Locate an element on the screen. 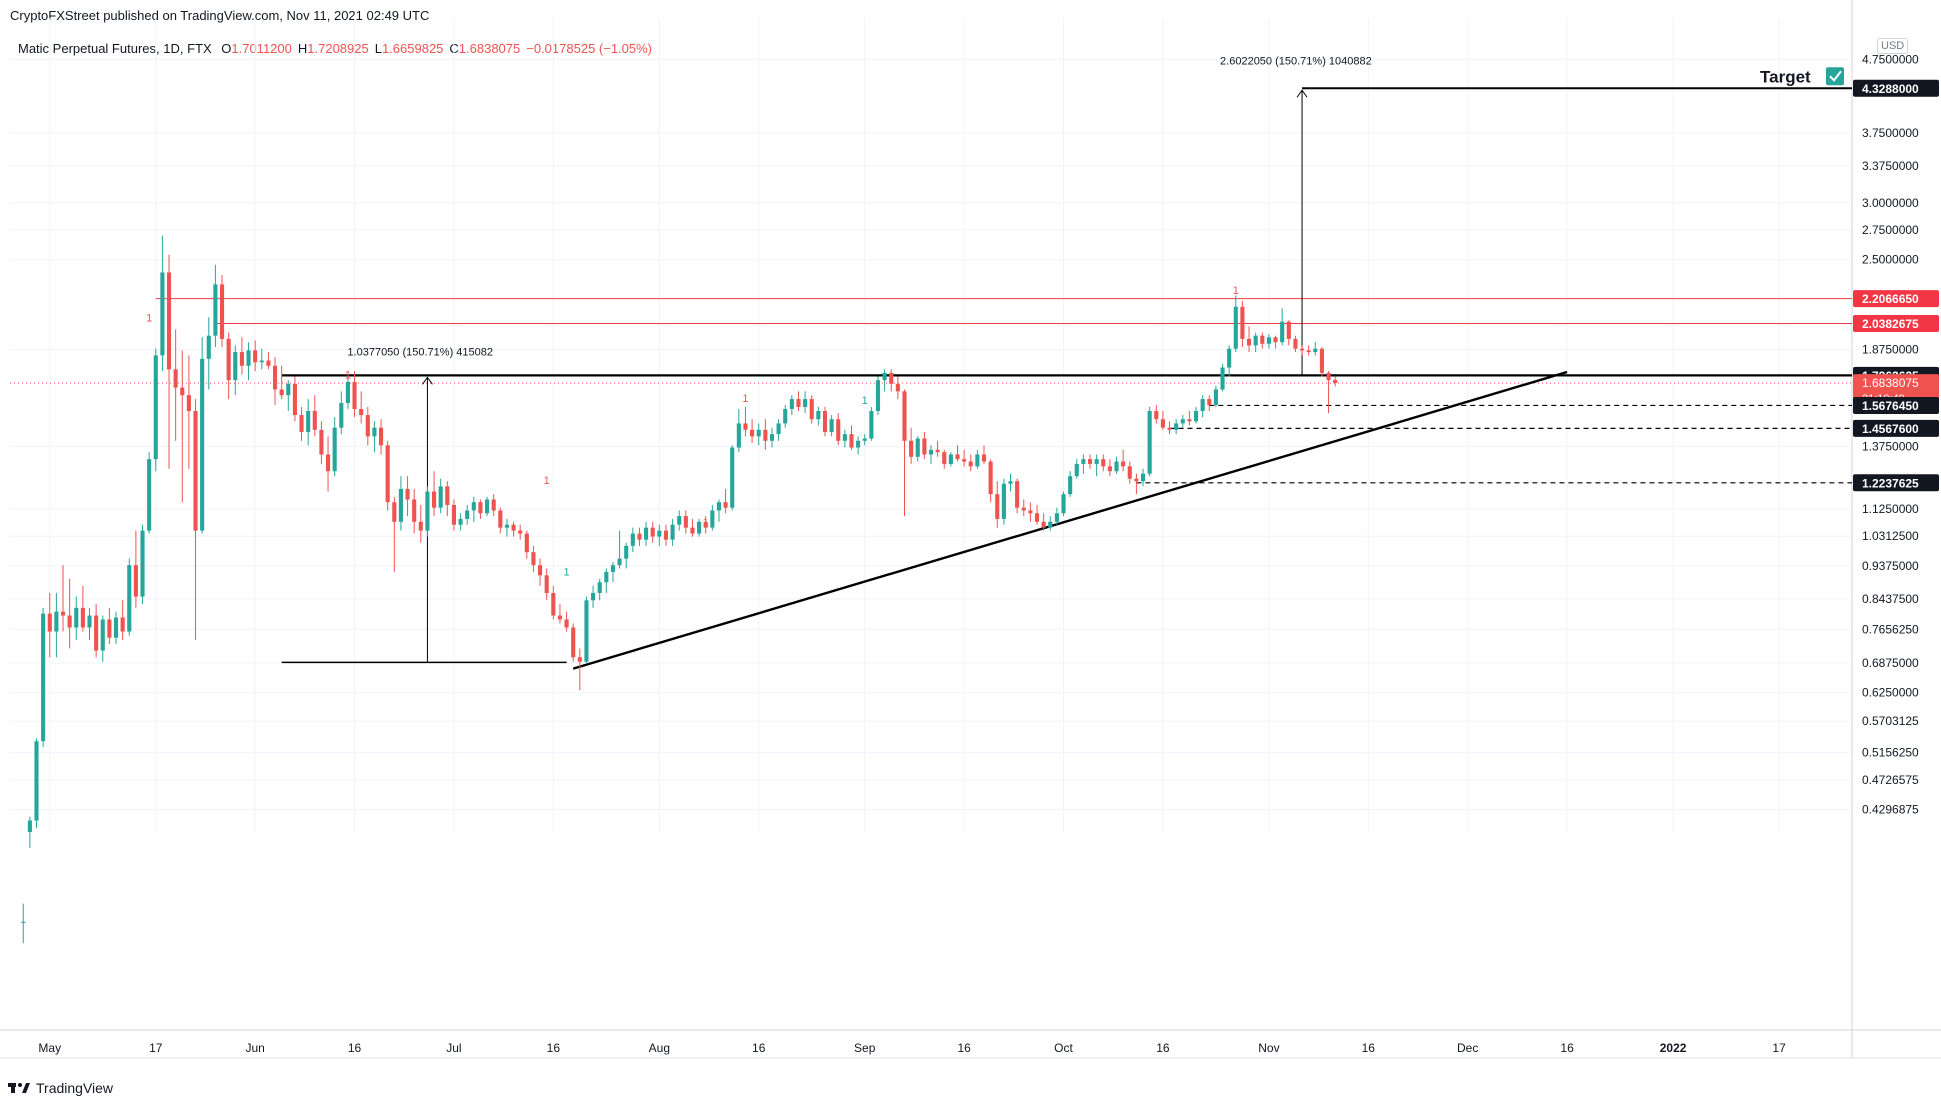 The image size is (1941, 1103). price-badge-label: 1.2237625 is located at coordinates (1890, 483).